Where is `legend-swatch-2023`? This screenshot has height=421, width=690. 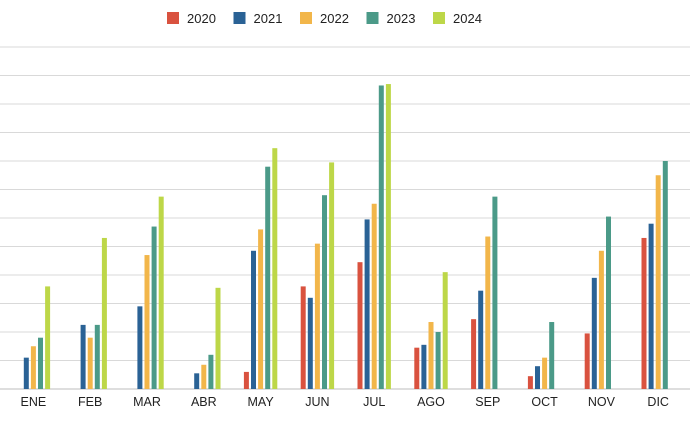
legend-swatch-2023 is located at coordinates (372, 18).